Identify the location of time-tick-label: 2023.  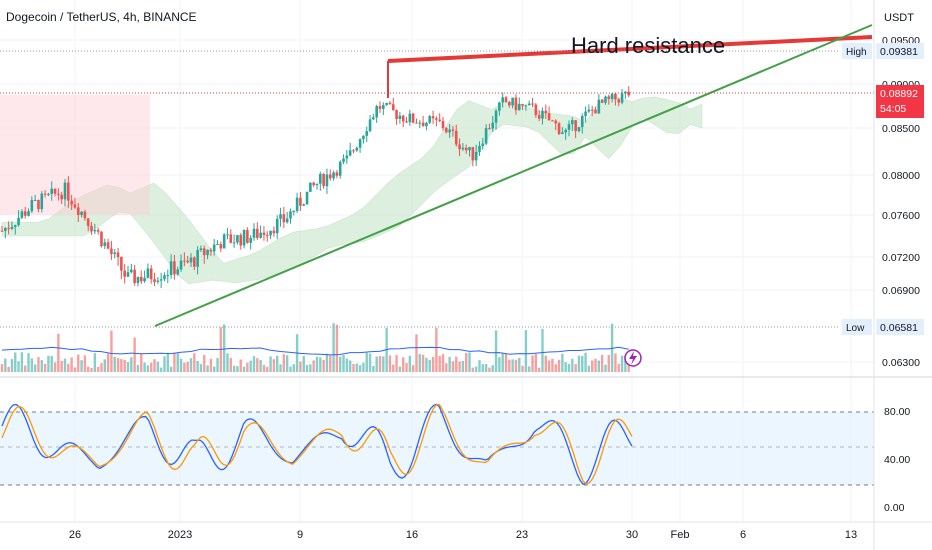
(180, 535).